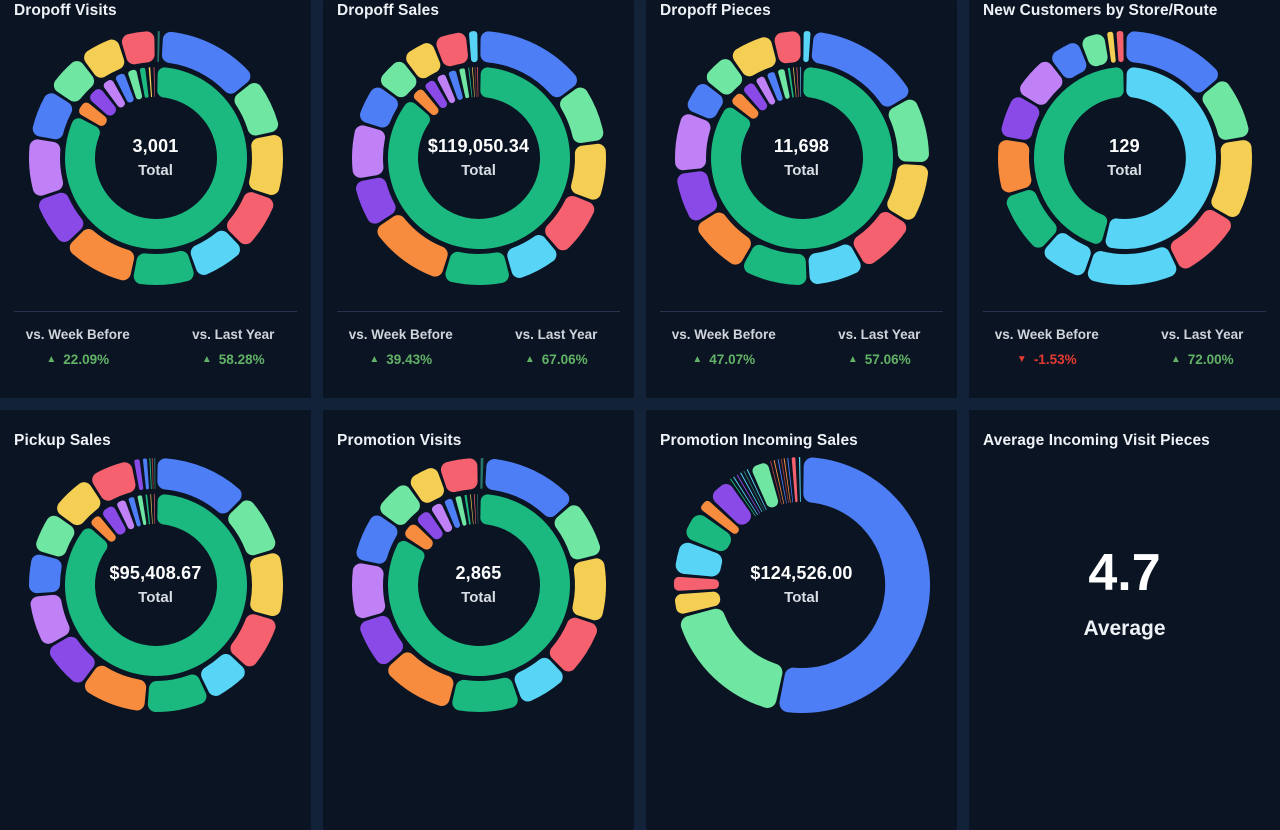 Image resolution: width=1280 pixels, height=830 pixels. What do you see at coordinates (86, 359) in the screenshot?
I see `comparison-percent: 22.09%` at bounding box center [86, 359].